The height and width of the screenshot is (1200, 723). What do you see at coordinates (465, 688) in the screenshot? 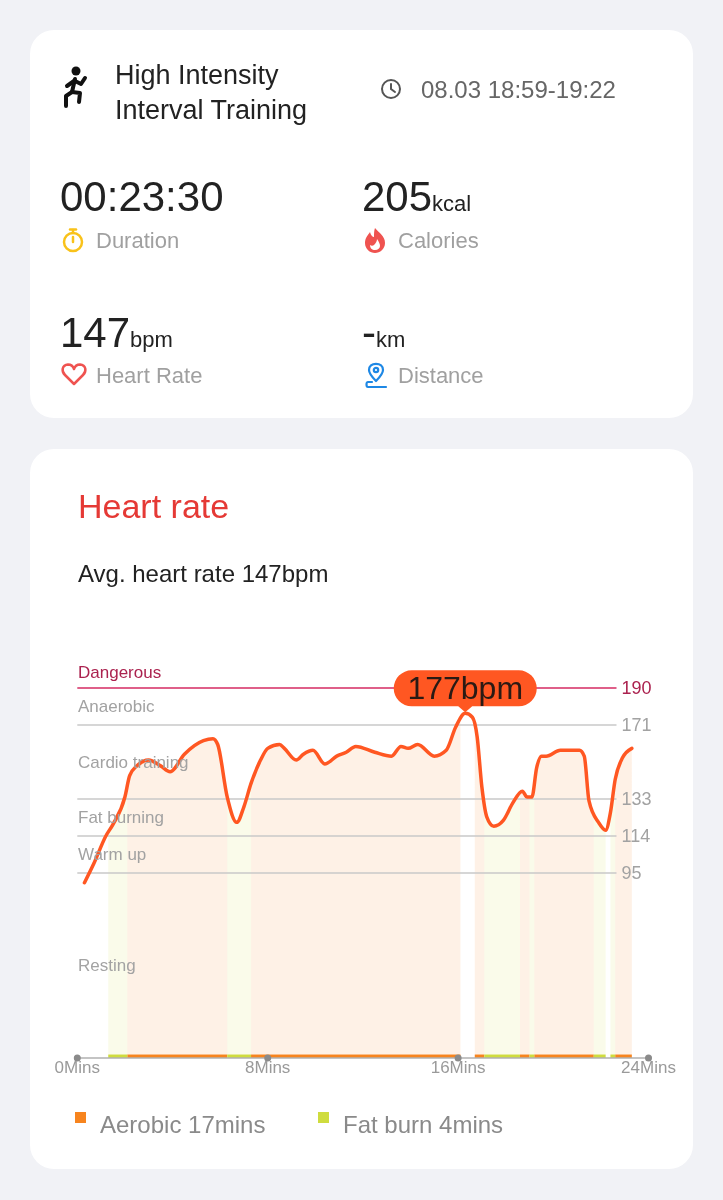
I see `annotation: 177bpm` at bounding box center [465, 688].